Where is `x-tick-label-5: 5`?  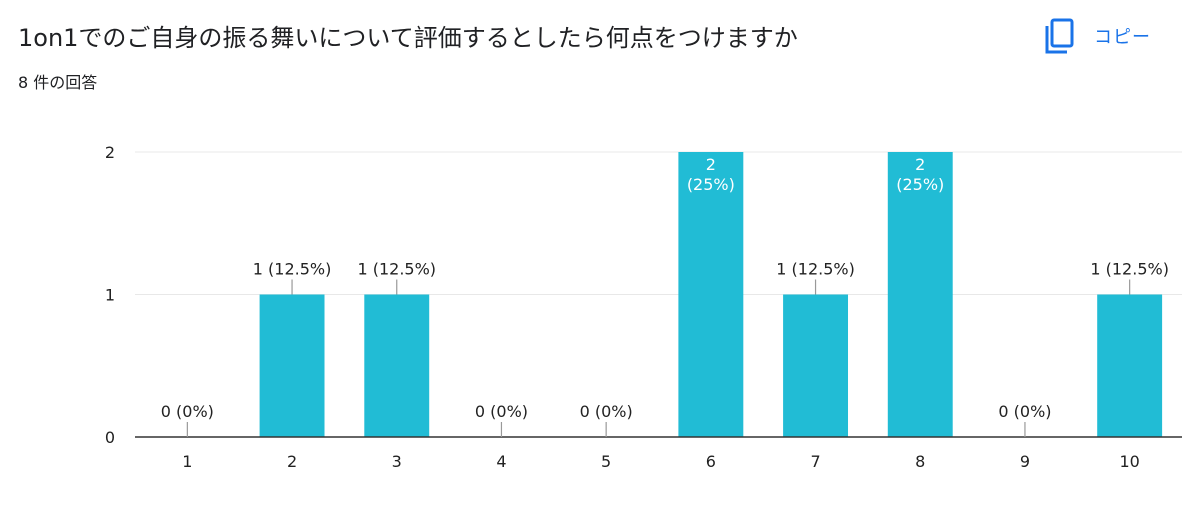
x-tick-label-5: 5 is located at coordinates (606, 461).